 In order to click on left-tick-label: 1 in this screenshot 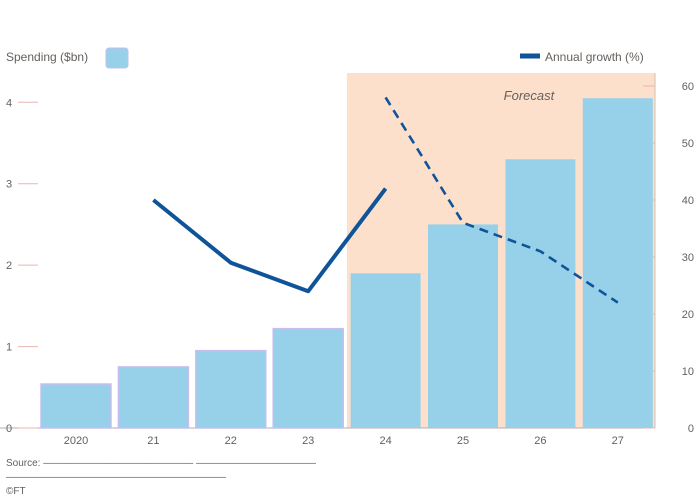, I will do `click(9, 348)`.